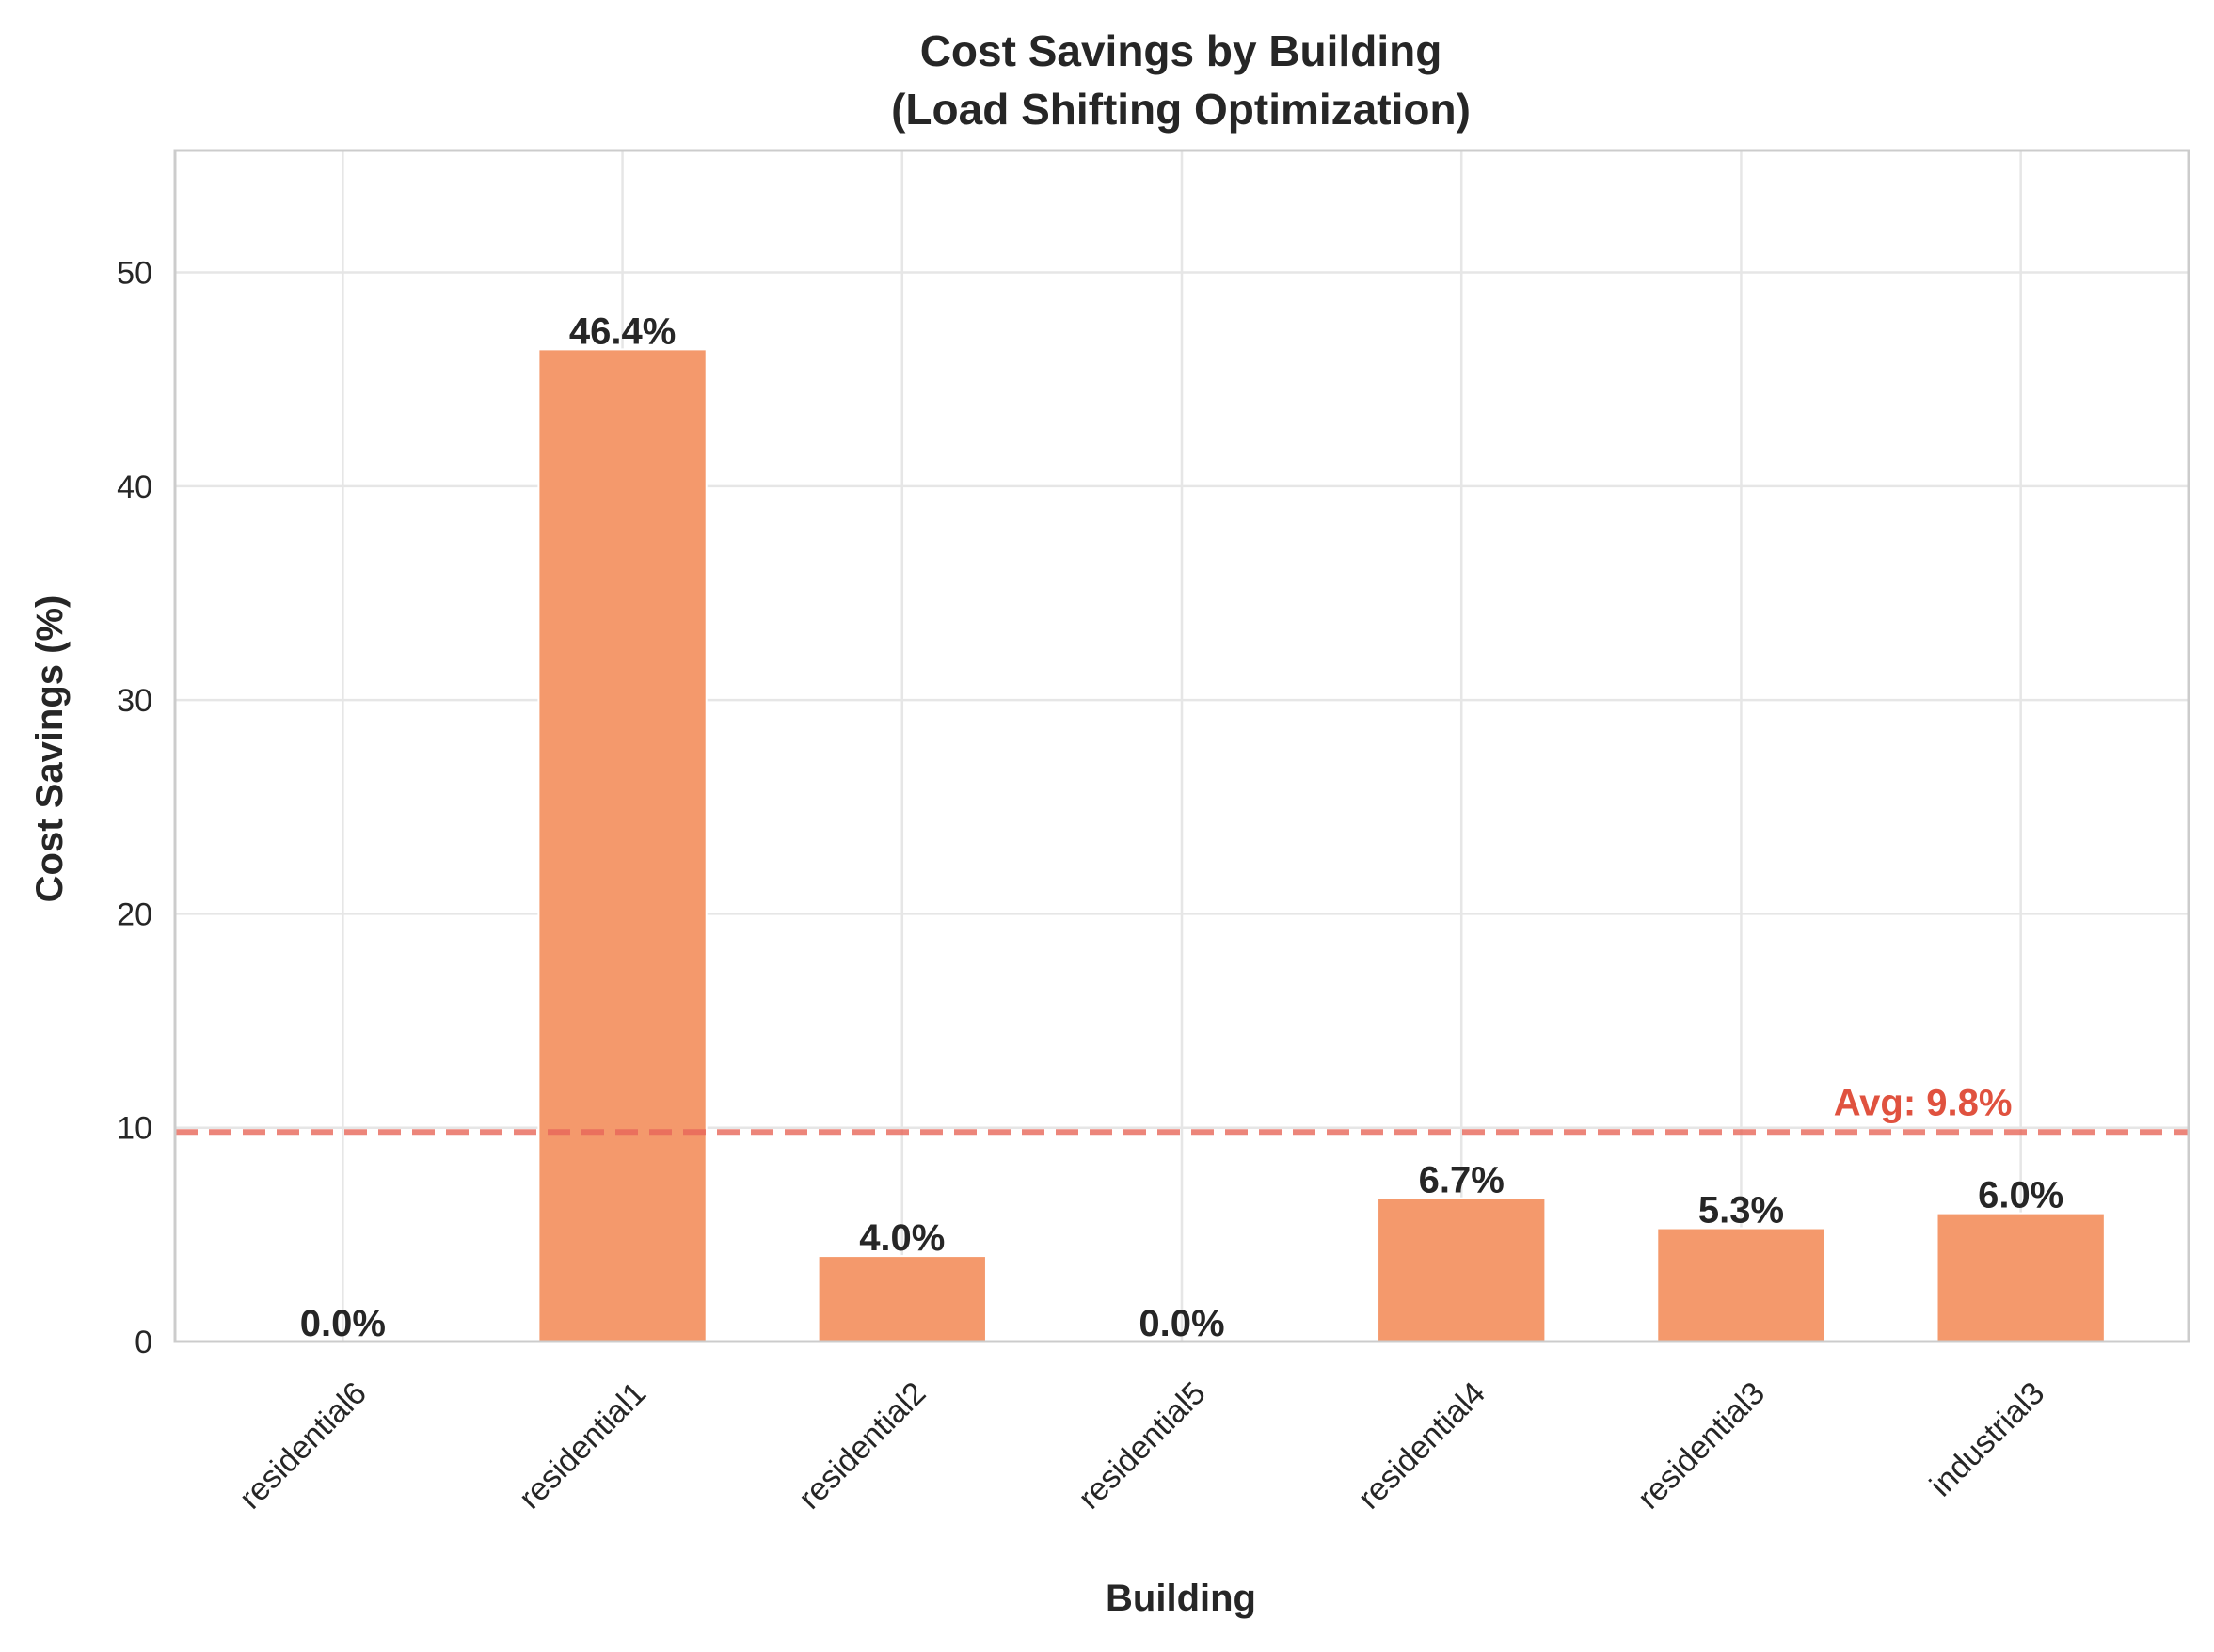 The image size is (2214, 1652). I want to click on x-tick-label: residential2, so click(862, 1446).